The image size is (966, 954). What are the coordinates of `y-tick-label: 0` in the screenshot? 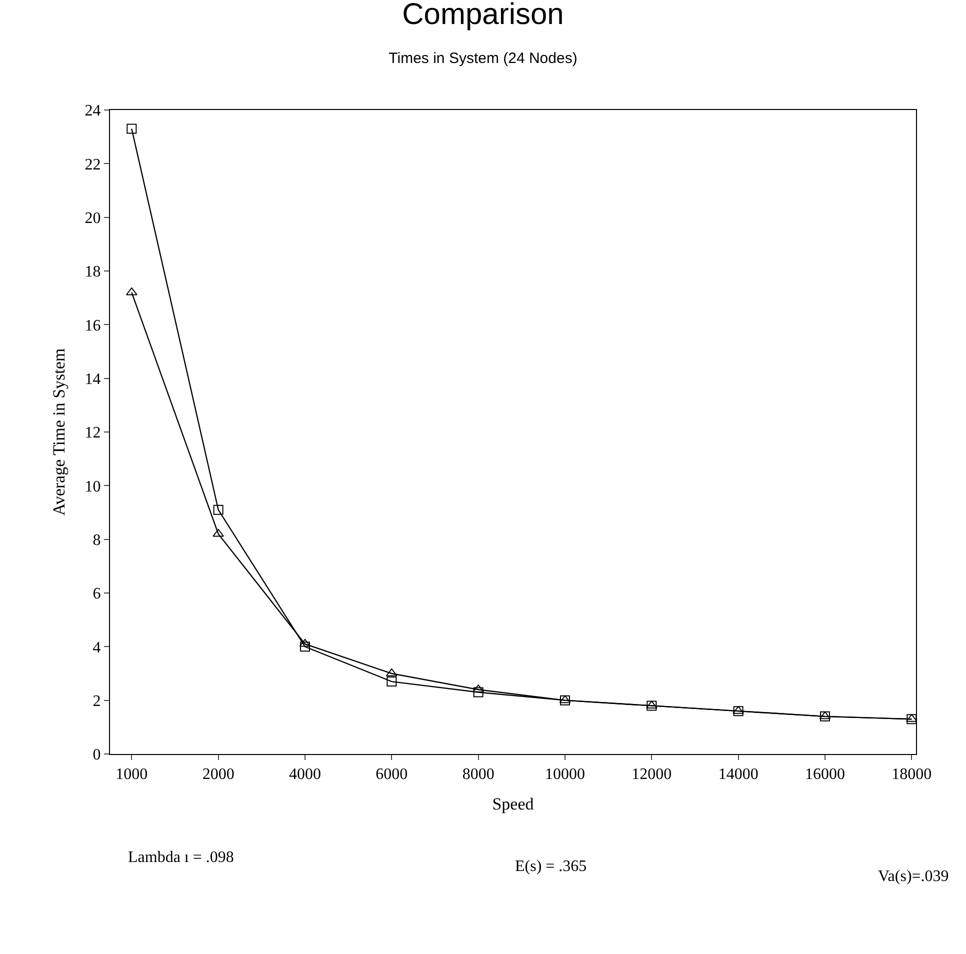 It's located at (96, 755).